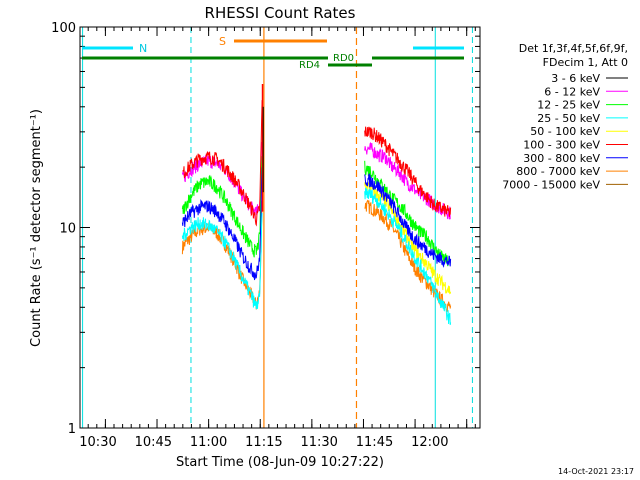 The width and height of the screenshot is (640, 480). What do you see at coordinates (596, 471) in the screenshot?
I see `footer-timestamp: 14-Oct-2021 23:17` at bounding box center [596, 471].